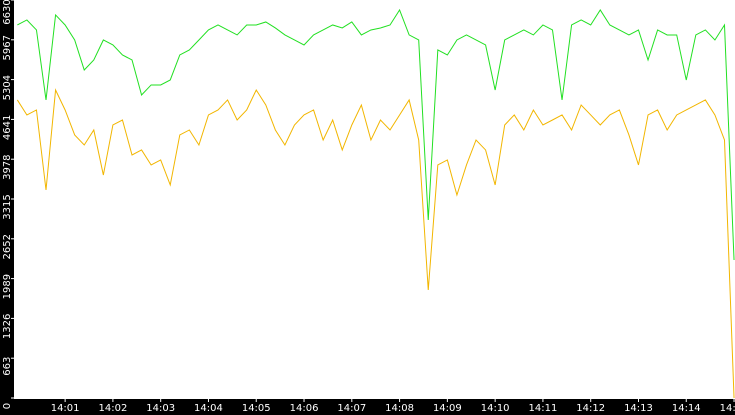 Image resolution: width=735 pixels, height=415 pixels. I want to click on x-tick-label: 14:05, so click(256, 408).